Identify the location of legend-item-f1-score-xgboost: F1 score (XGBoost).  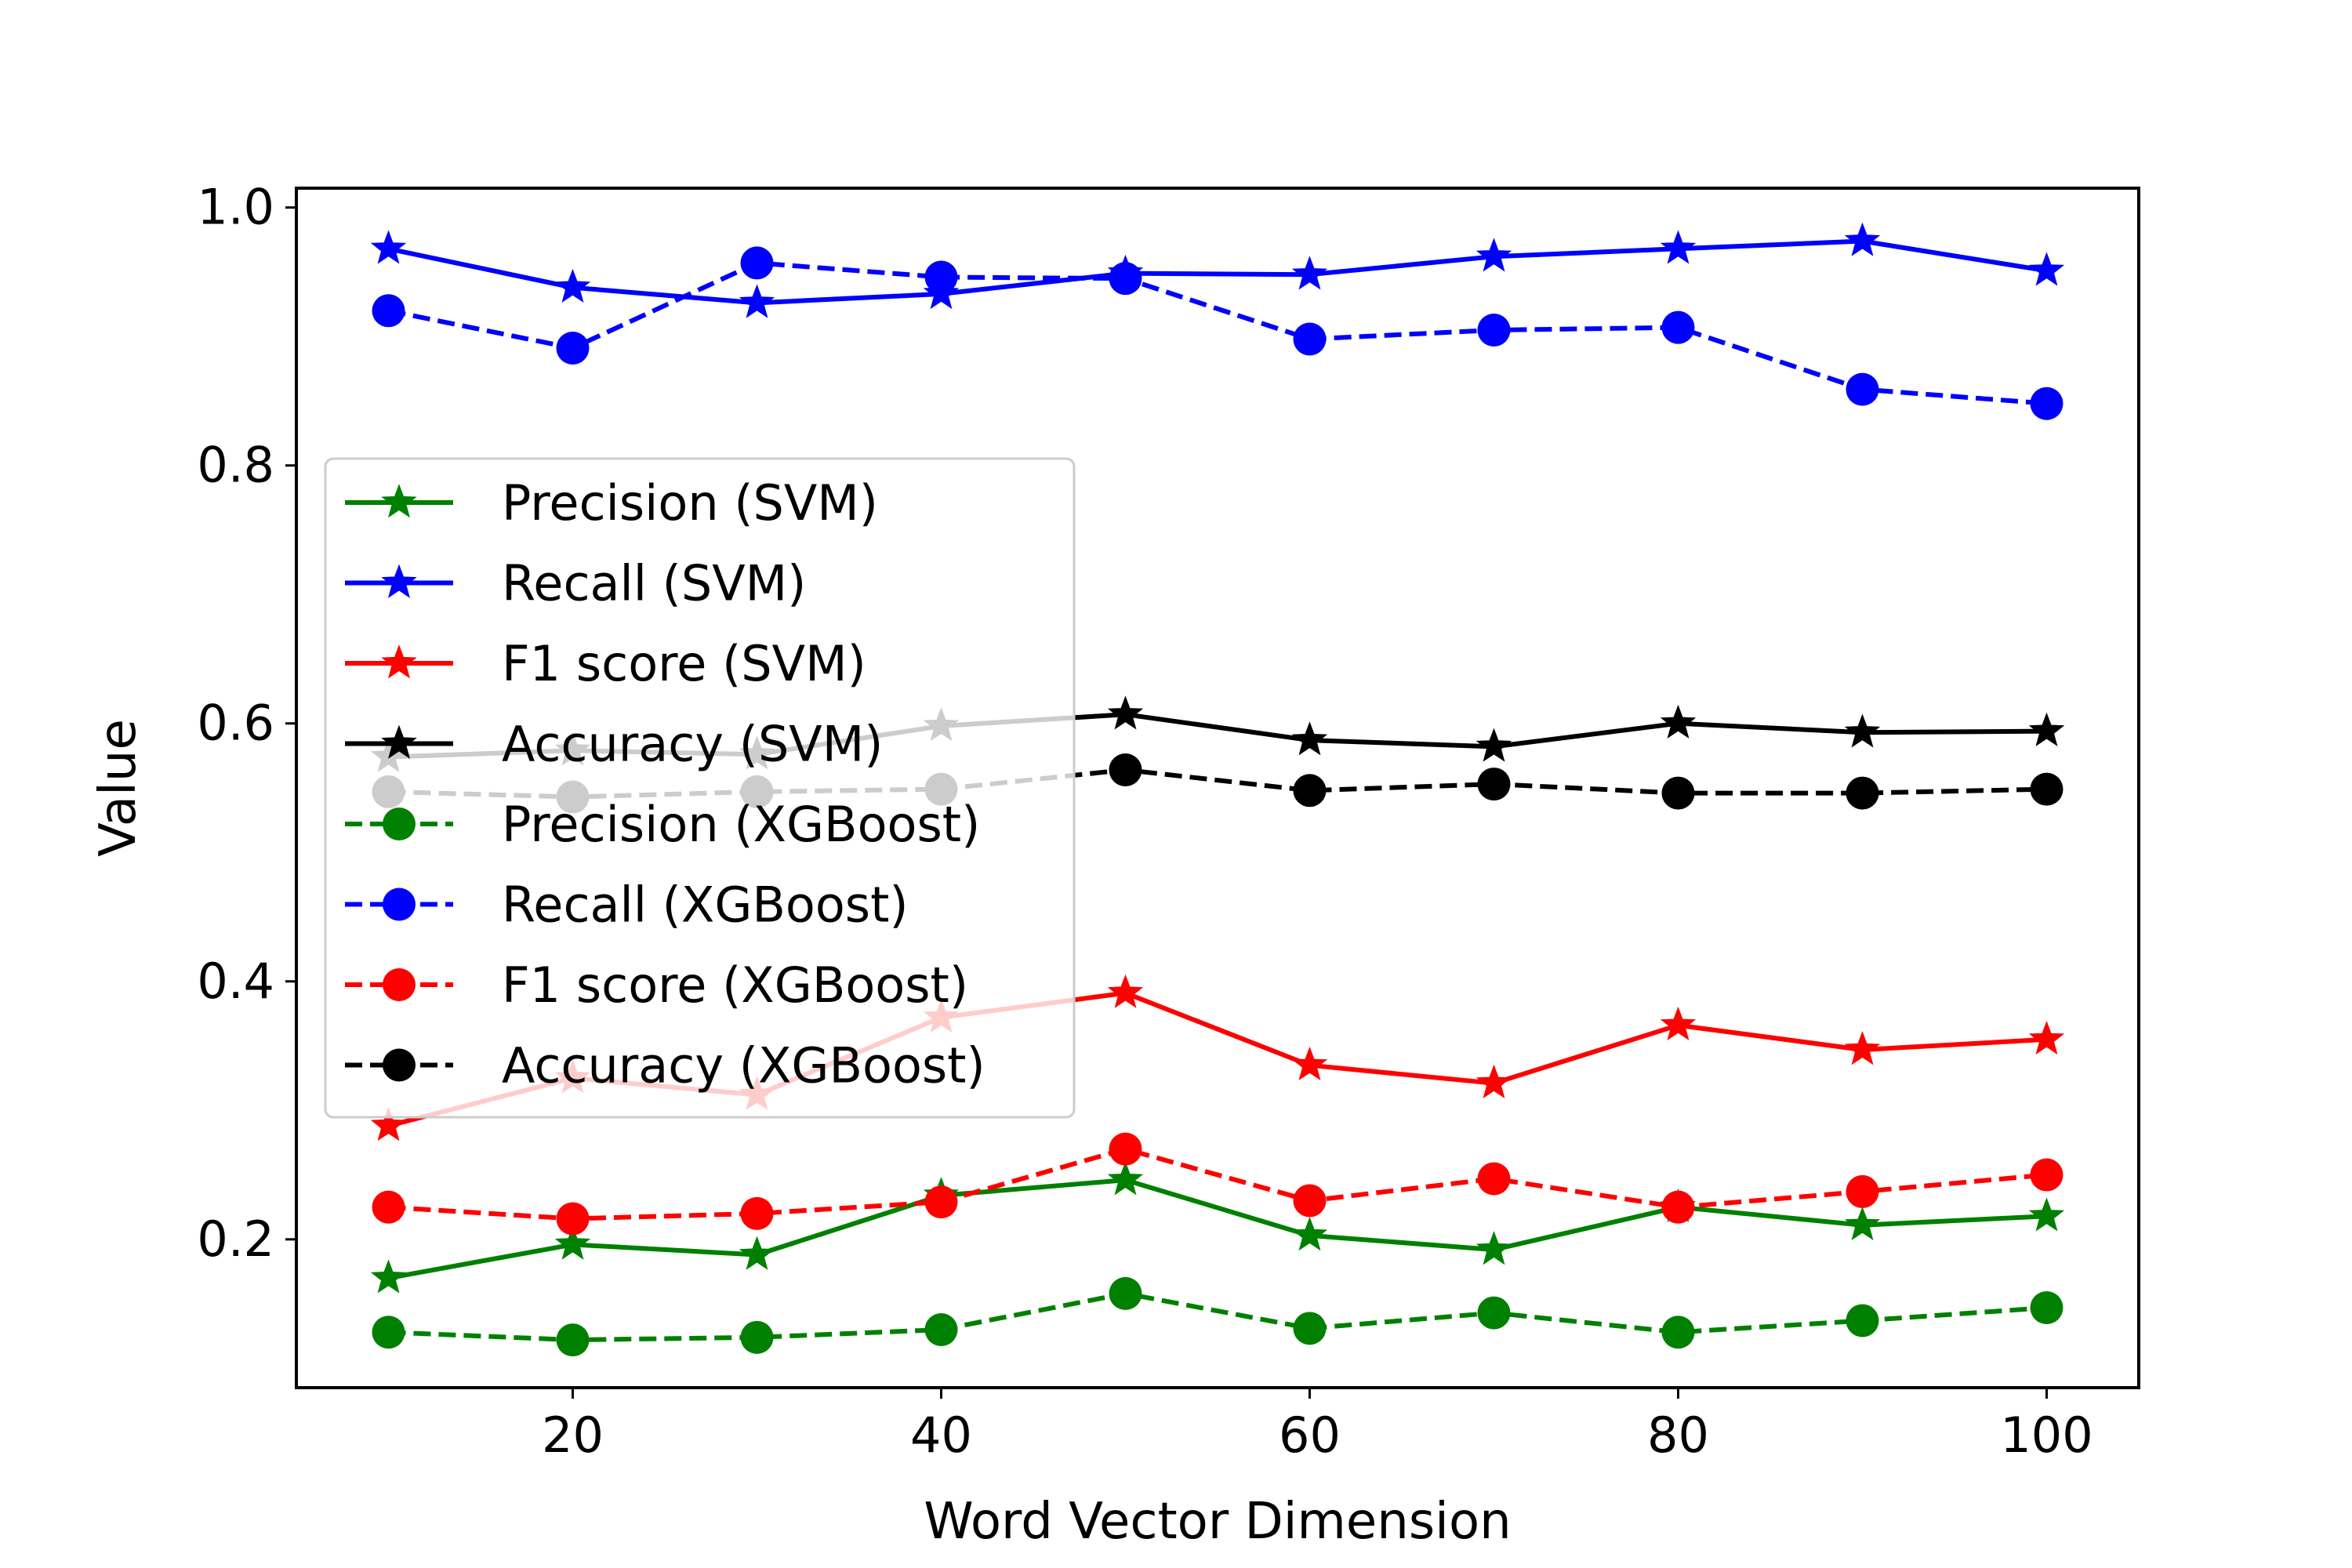
(656, 985).